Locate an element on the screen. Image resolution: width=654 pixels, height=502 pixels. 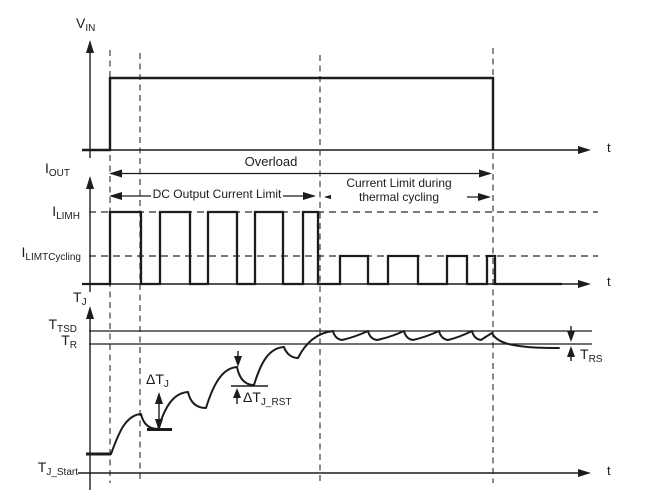
tr-label: TR is located at coordinates (69, 341).